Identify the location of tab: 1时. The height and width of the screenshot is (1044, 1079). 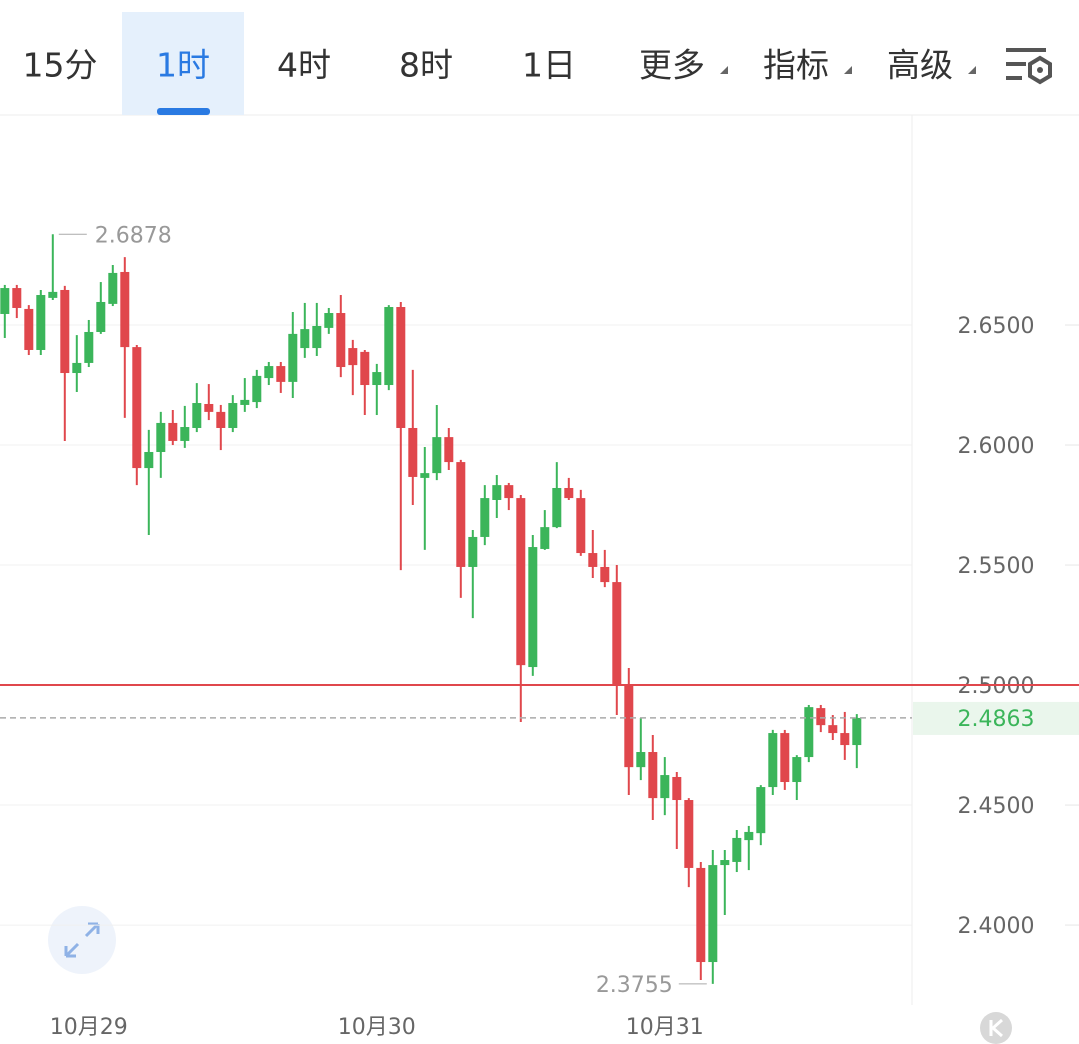
(183, 65).